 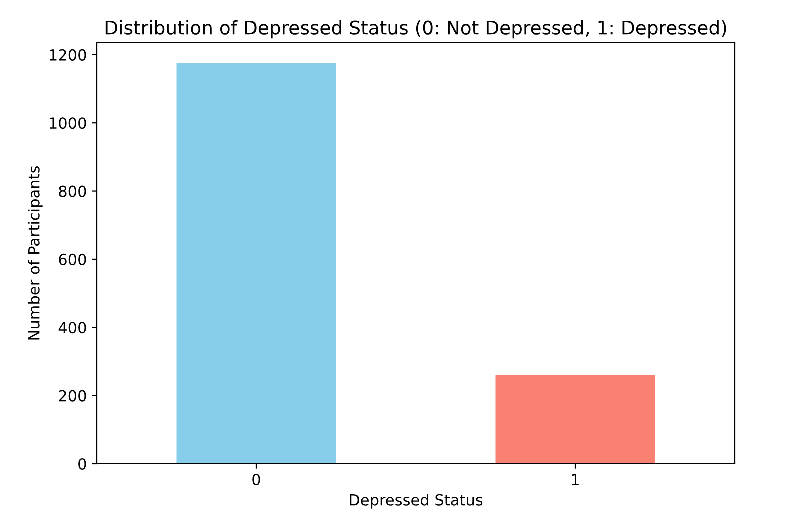 What do you see at coordinates (72, 192) in the screenshot?
I see `y-tick-label: 800` at bounding box center [72, 192].